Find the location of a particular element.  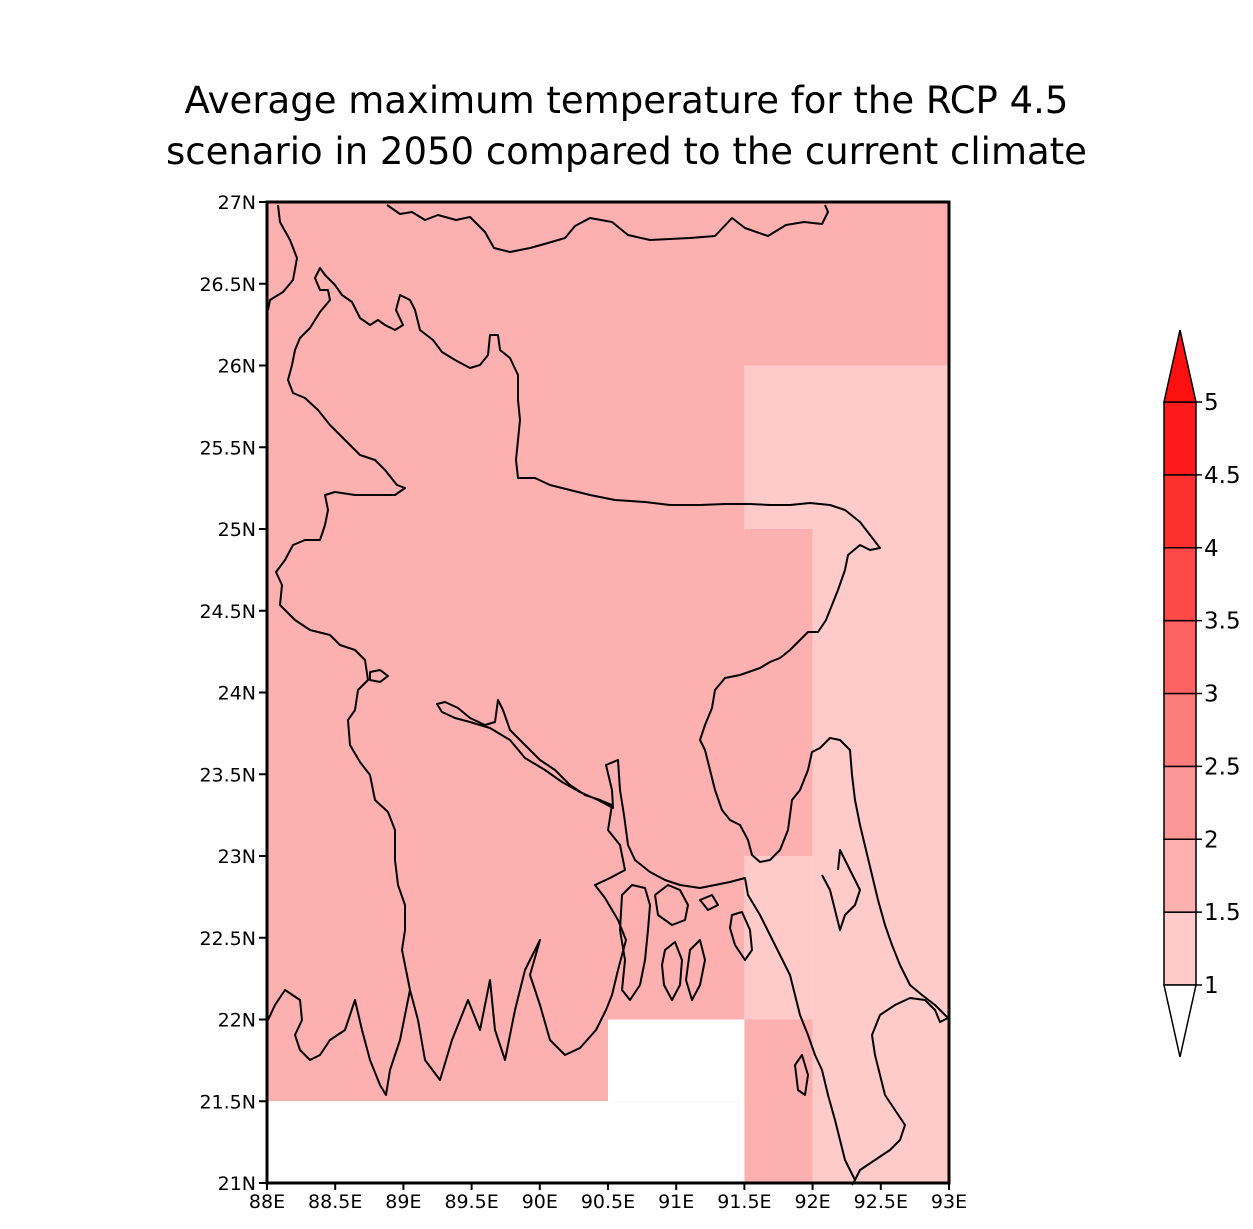

lon-tick-label: 91E is located at coordinates (676, 1202).